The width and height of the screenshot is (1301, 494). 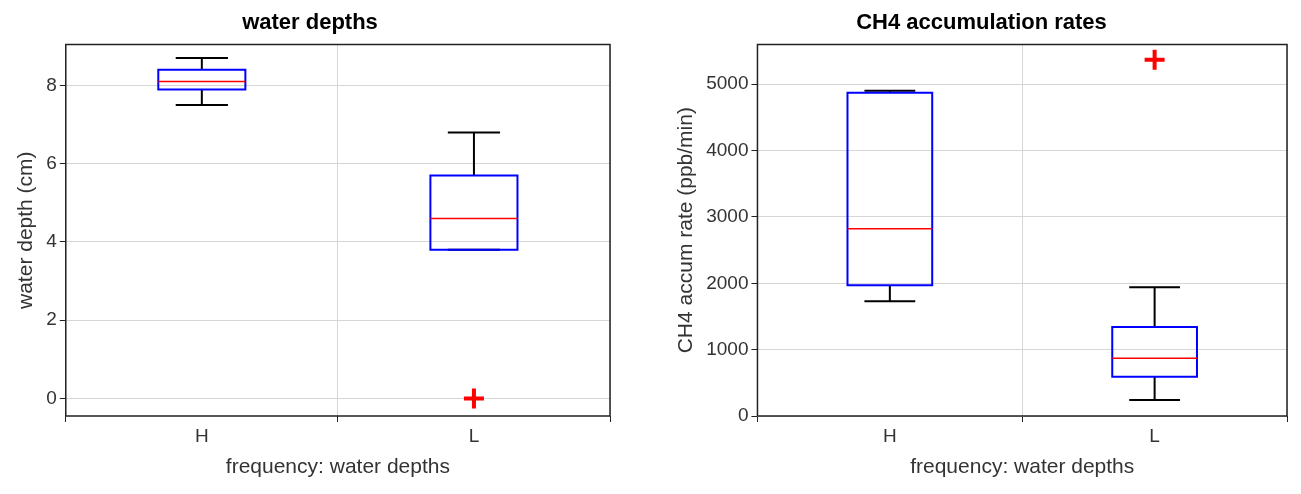 What do you see at coordinates (727, 348) in the screenshot?
I see `y-tick-label: 1000` at bounding box center [727, 348].